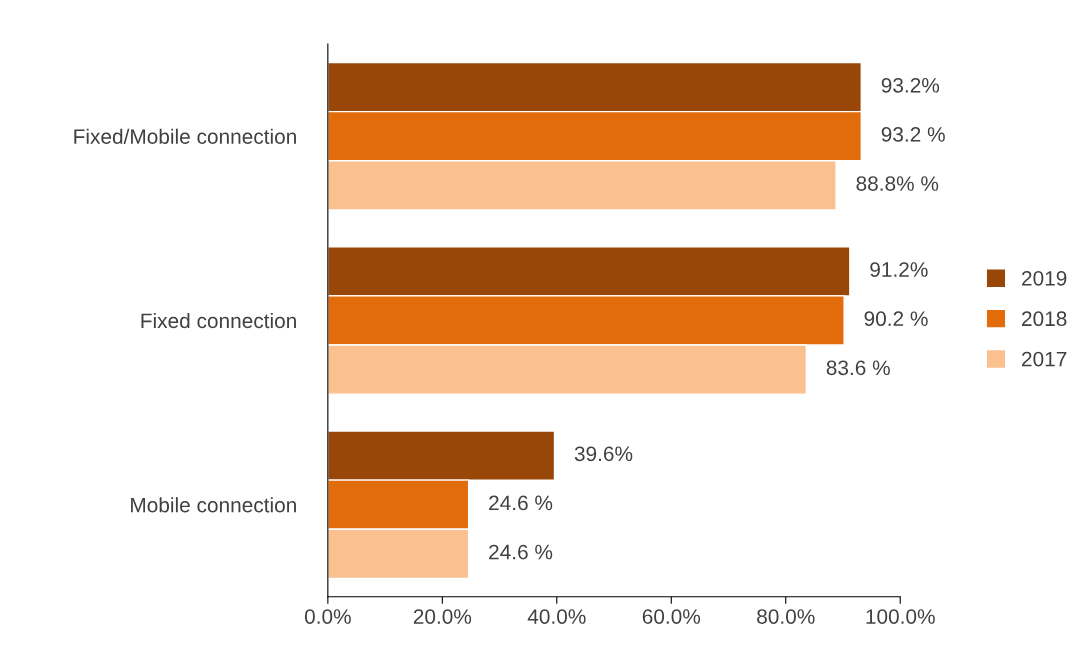  I want to click on legend-label: 2019, so click(1044, 278).